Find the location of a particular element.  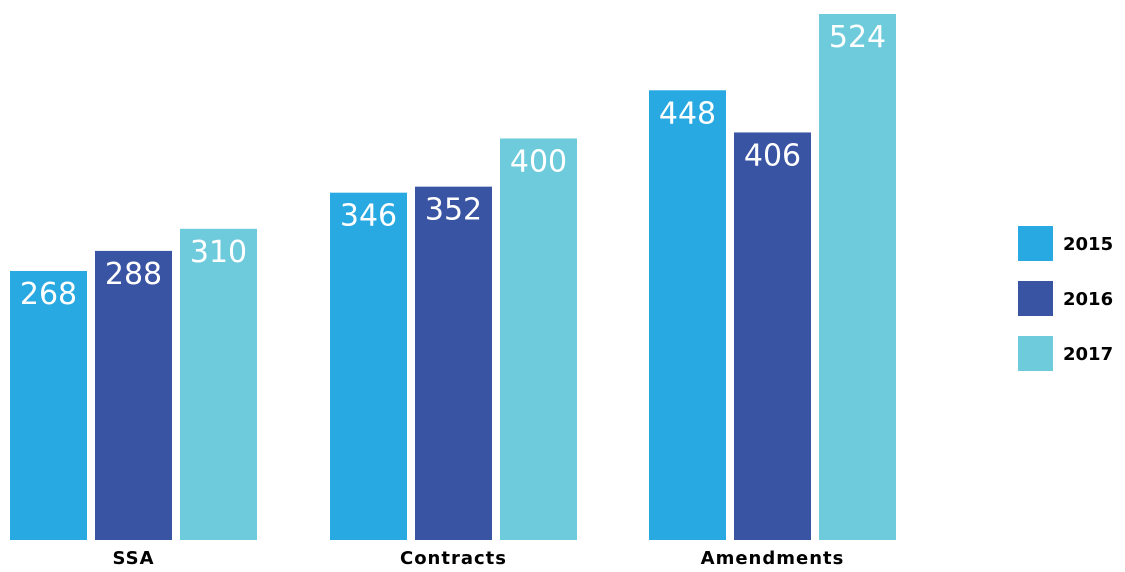

bar-contracts-2017 is located at coordinates (538, 339).